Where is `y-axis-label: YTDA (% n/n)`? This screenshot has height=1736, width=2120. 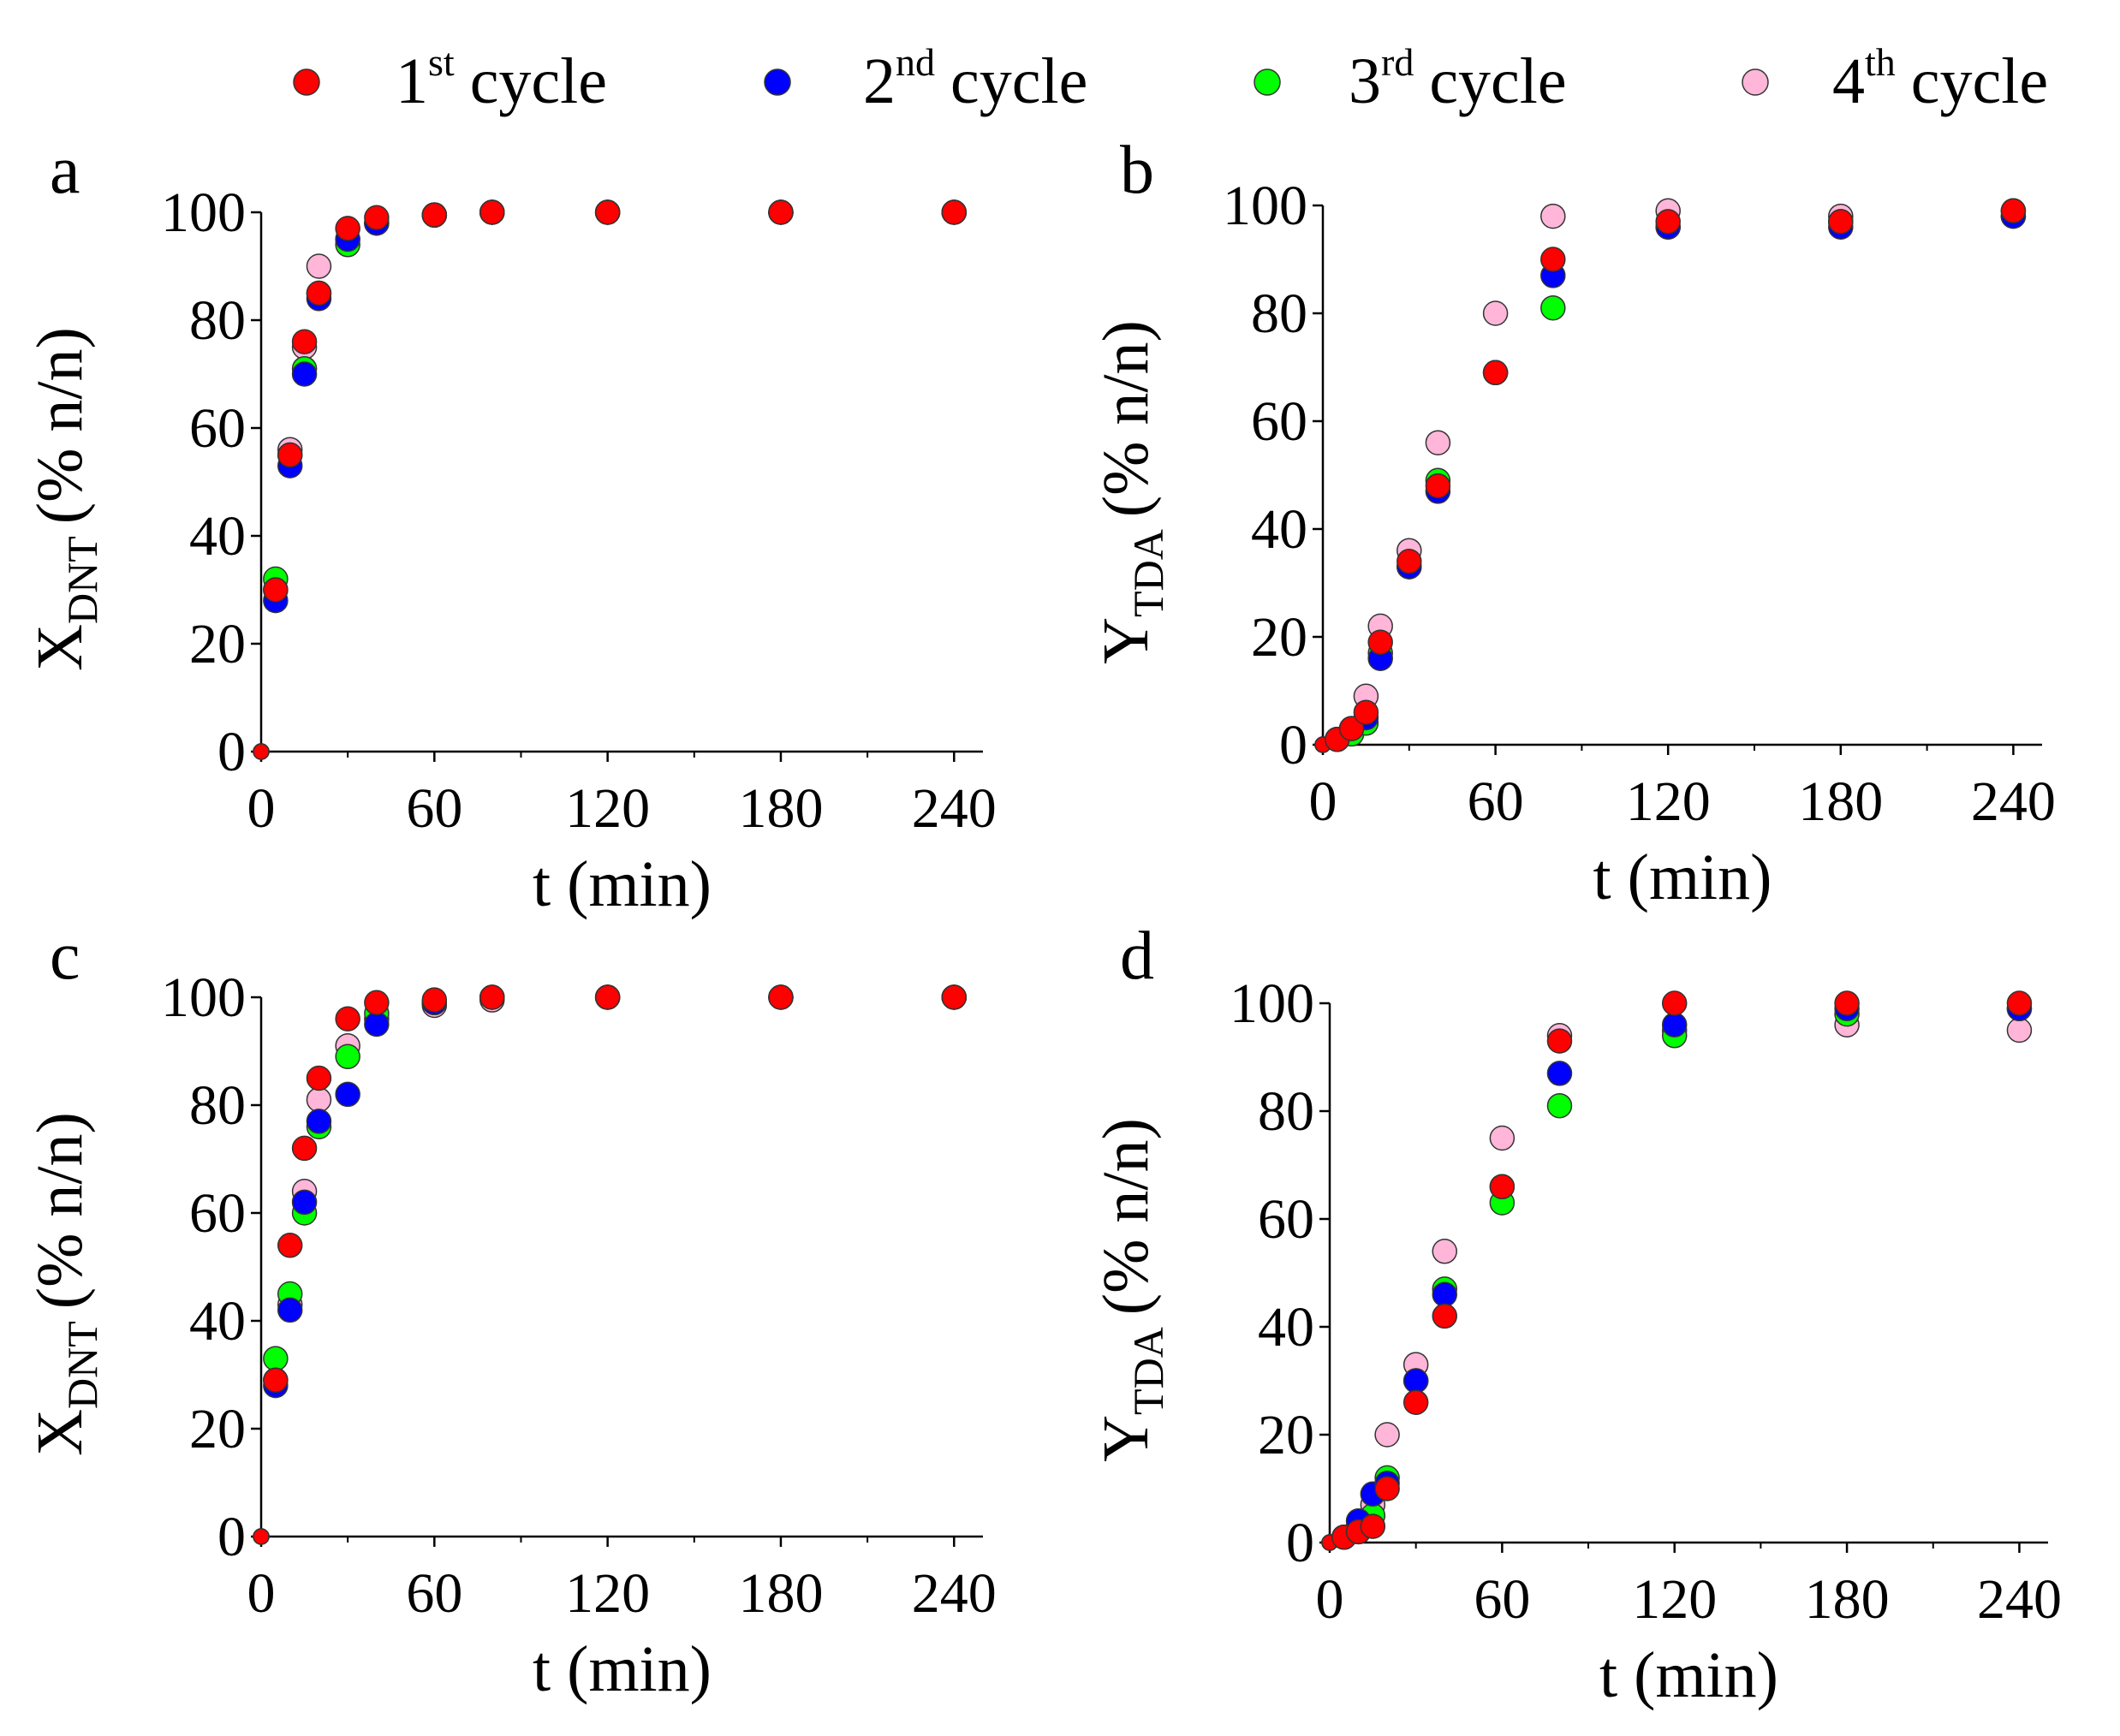
y-axis-label: YTDA (% n/n) is located at coordinates (1131, 492).